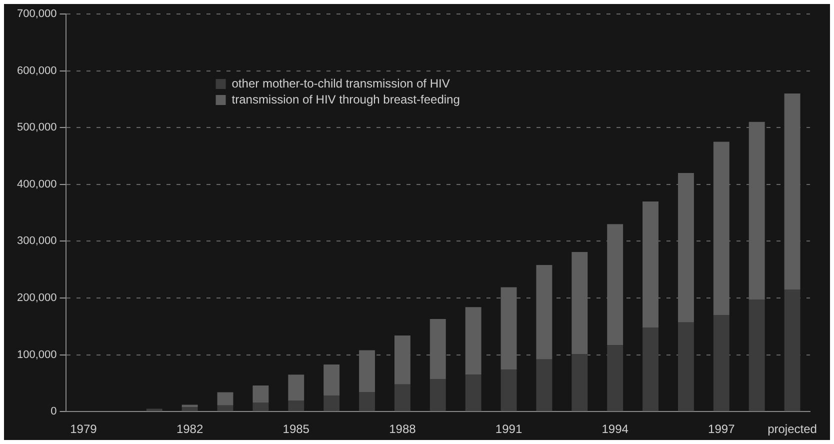 The image size is (834, 444). I want to click on x-tick-label: 1985, so click(296, 429).